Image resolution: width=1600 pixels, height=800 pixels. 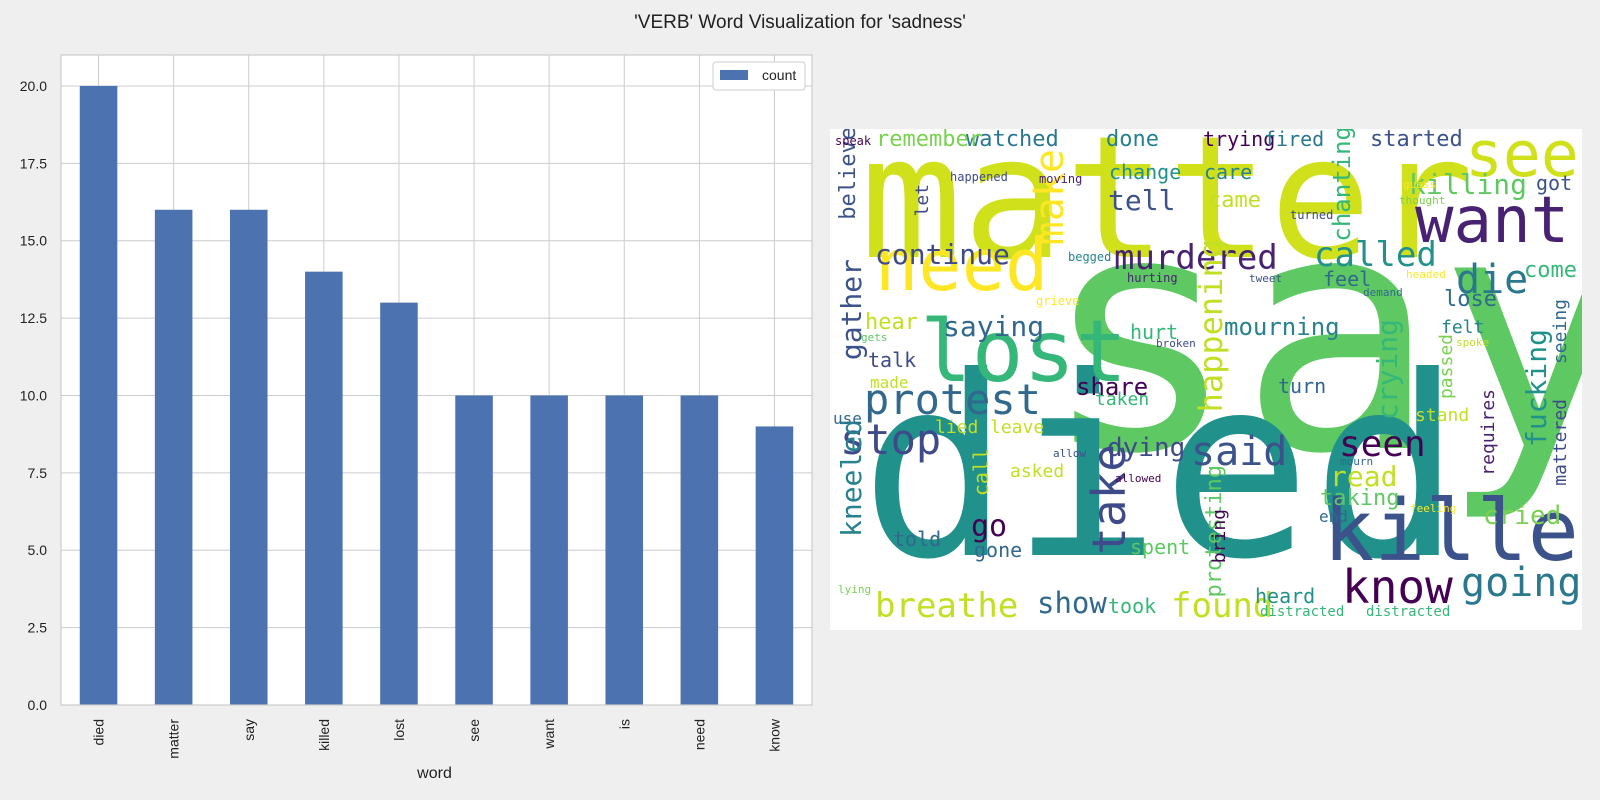 What do you see at coordinates (734, 75) in the screenshot?
I see `legend-swatch` at bounding box center [734, 75].